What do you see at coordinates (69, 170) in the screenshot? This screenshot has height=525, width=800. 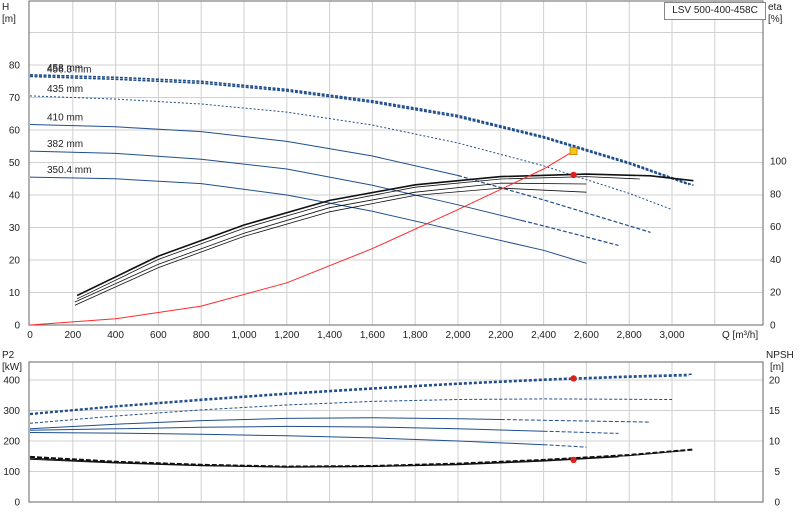 I see `curve-label: 350.4 mm` at bounding box center [69, 170].